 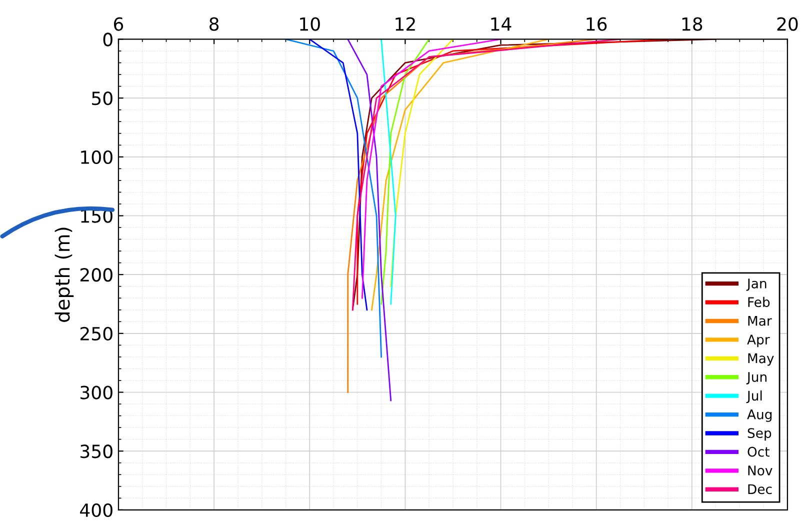 I want to click on legend-label: Jan, so click(x=756, y=284).